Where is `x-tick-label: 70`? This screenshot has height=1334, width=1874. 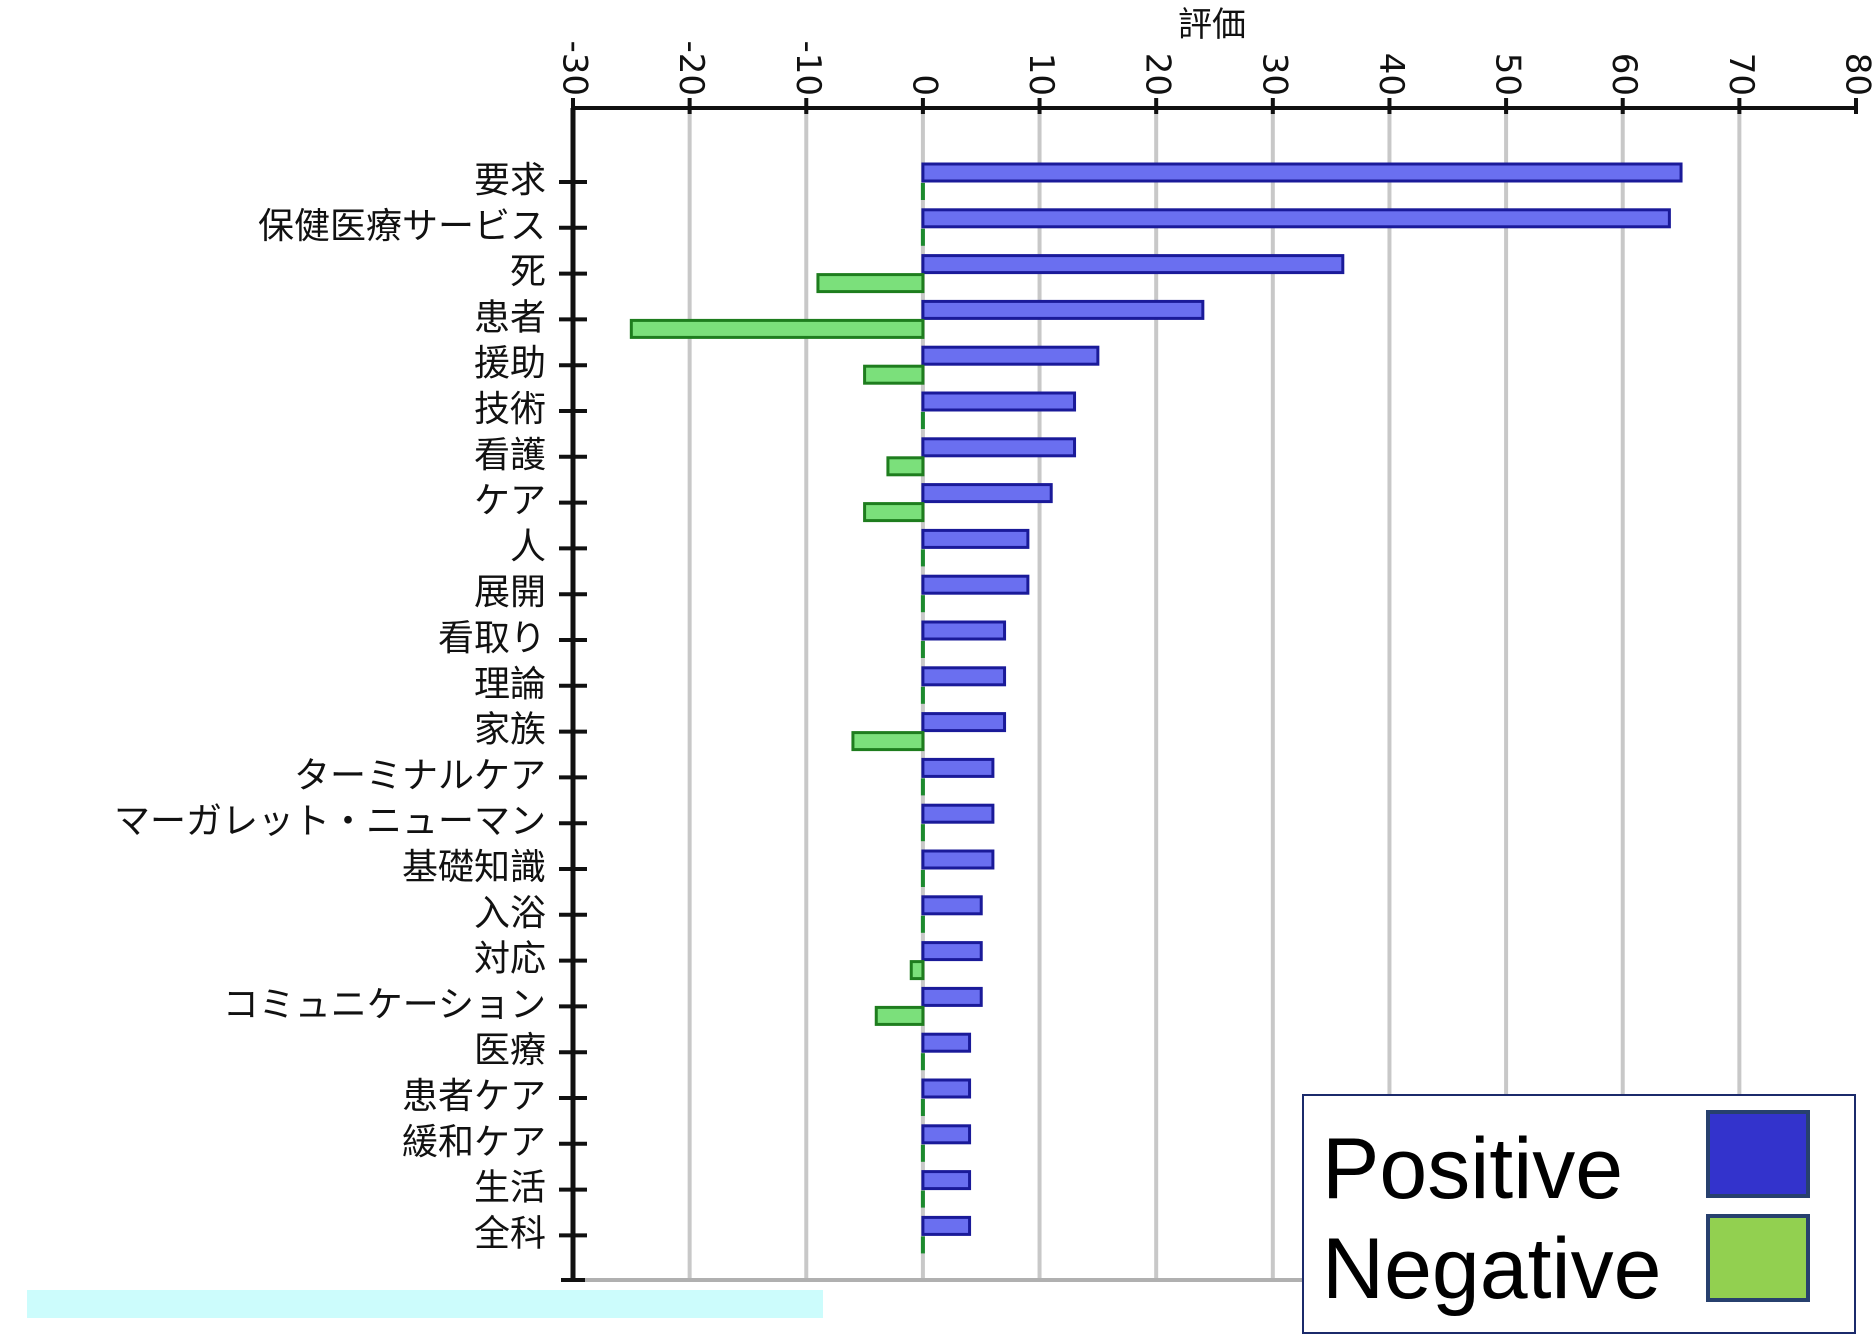
x-tick-label: 70 is located at coordinates (1741, 74).